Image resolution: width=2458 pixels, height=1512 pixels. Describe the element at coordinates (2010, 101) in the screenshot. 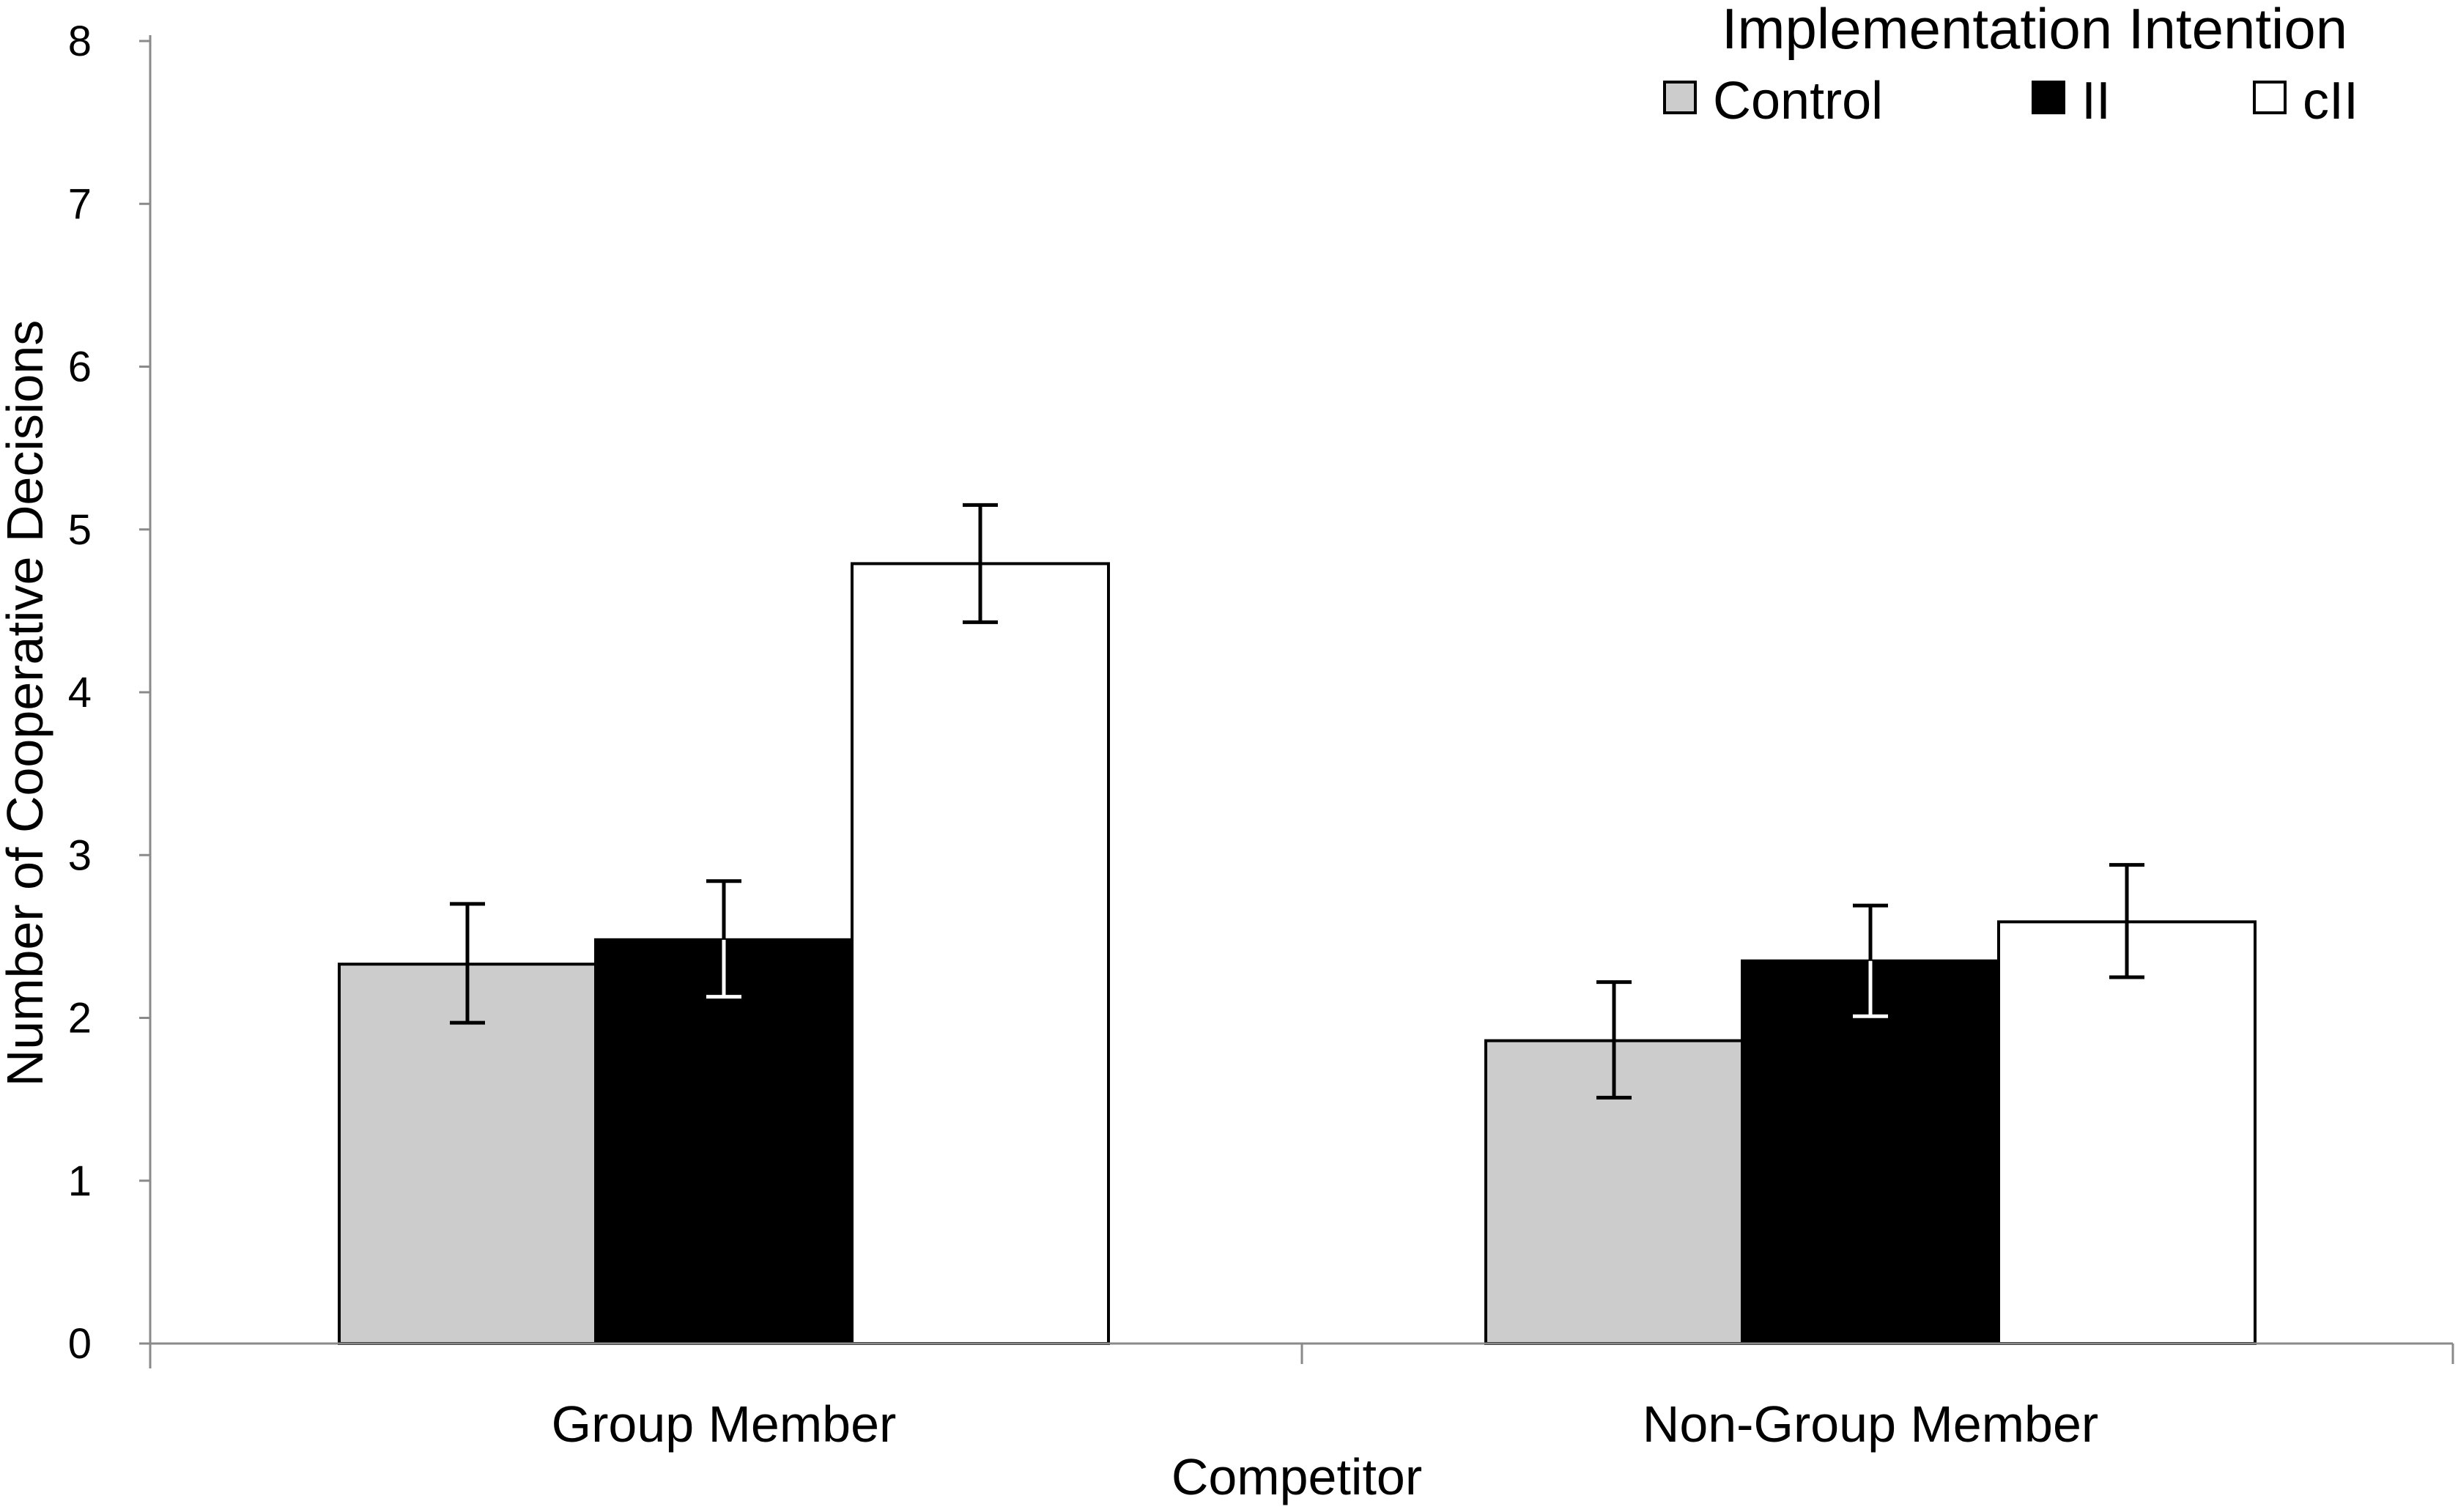

I see `legend-items: Control II cII` at that location.